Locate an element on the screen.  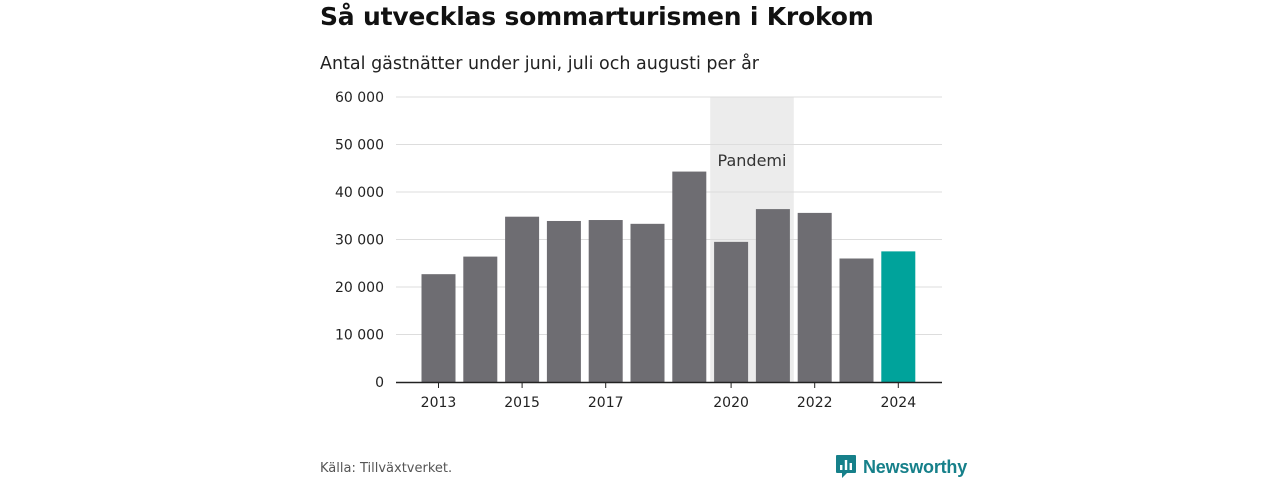
pandemic-band-label: Pandemi is located at coordinates (752, 160).